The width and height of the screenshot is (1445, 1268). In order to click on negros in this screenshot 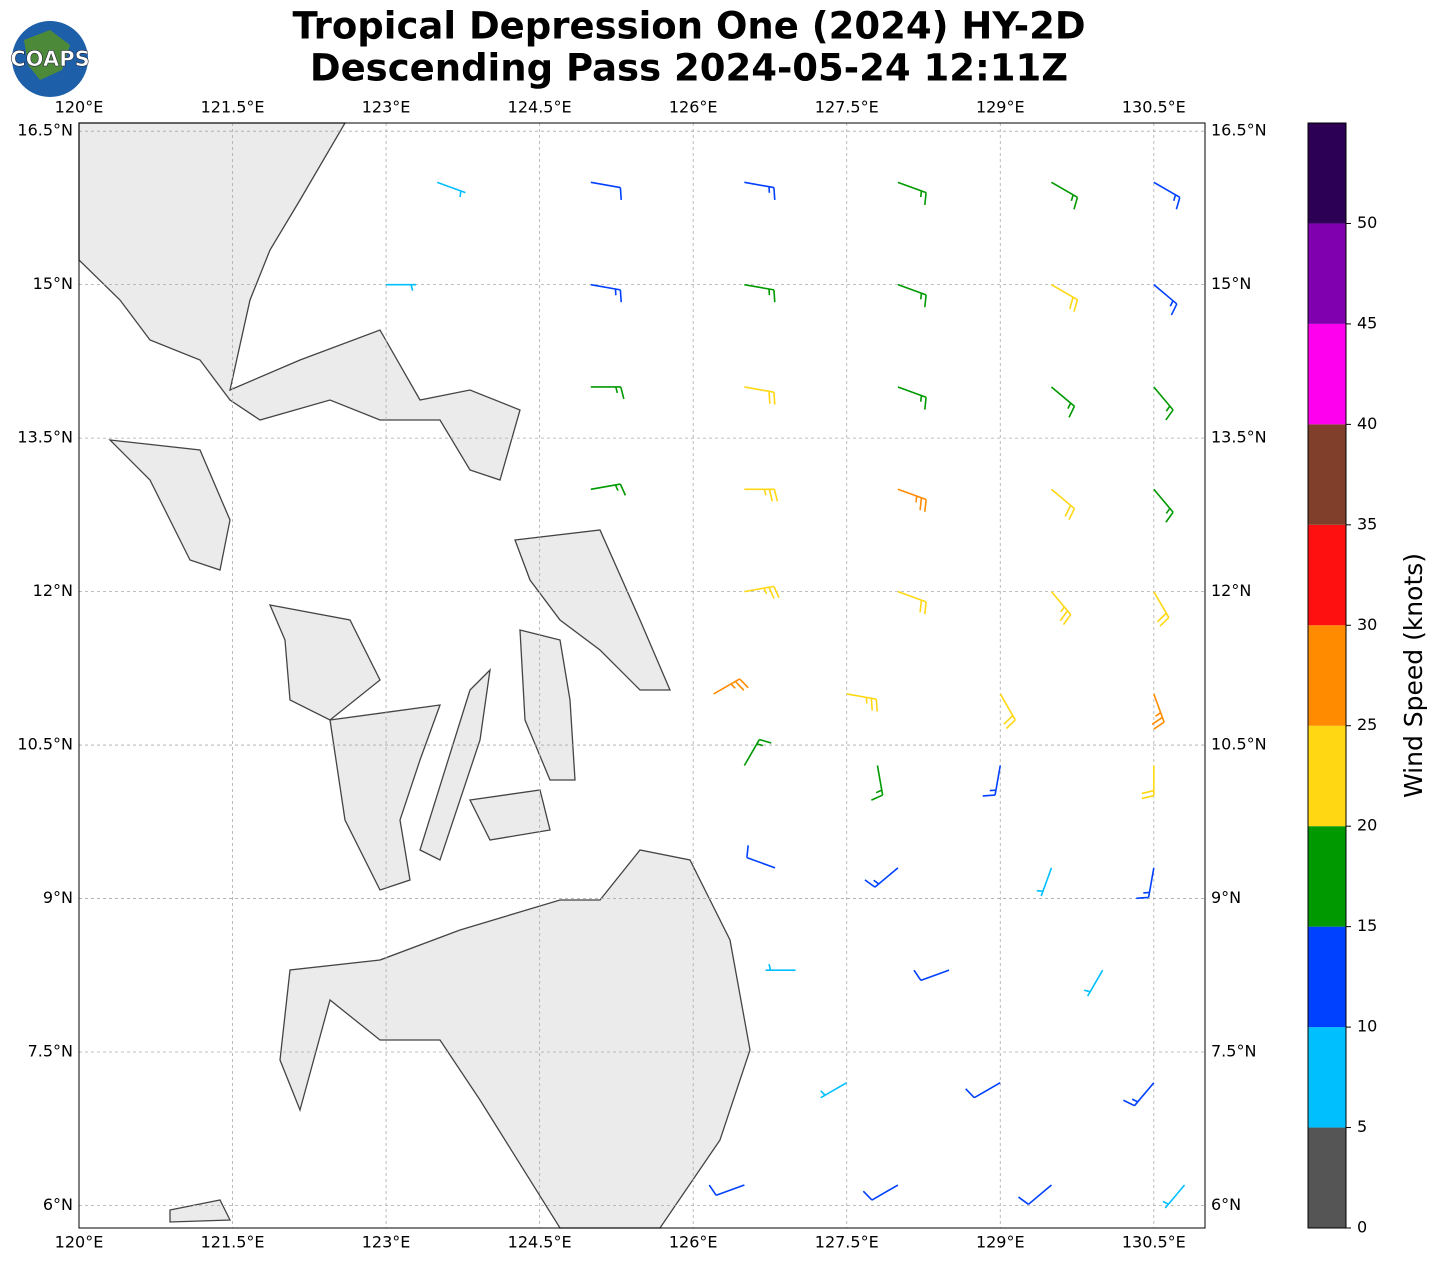, I will do `click(385, 797)`.